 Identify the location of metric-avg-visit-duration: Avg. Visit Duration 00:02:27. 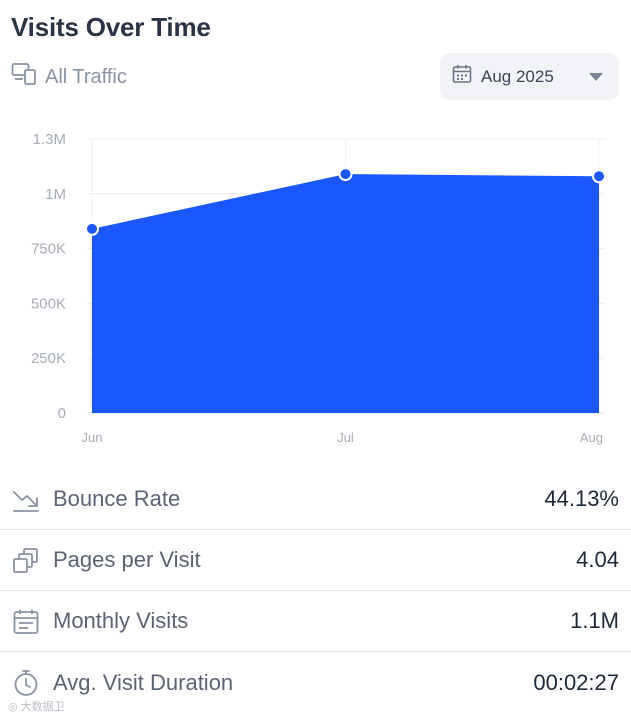
(315, 682).